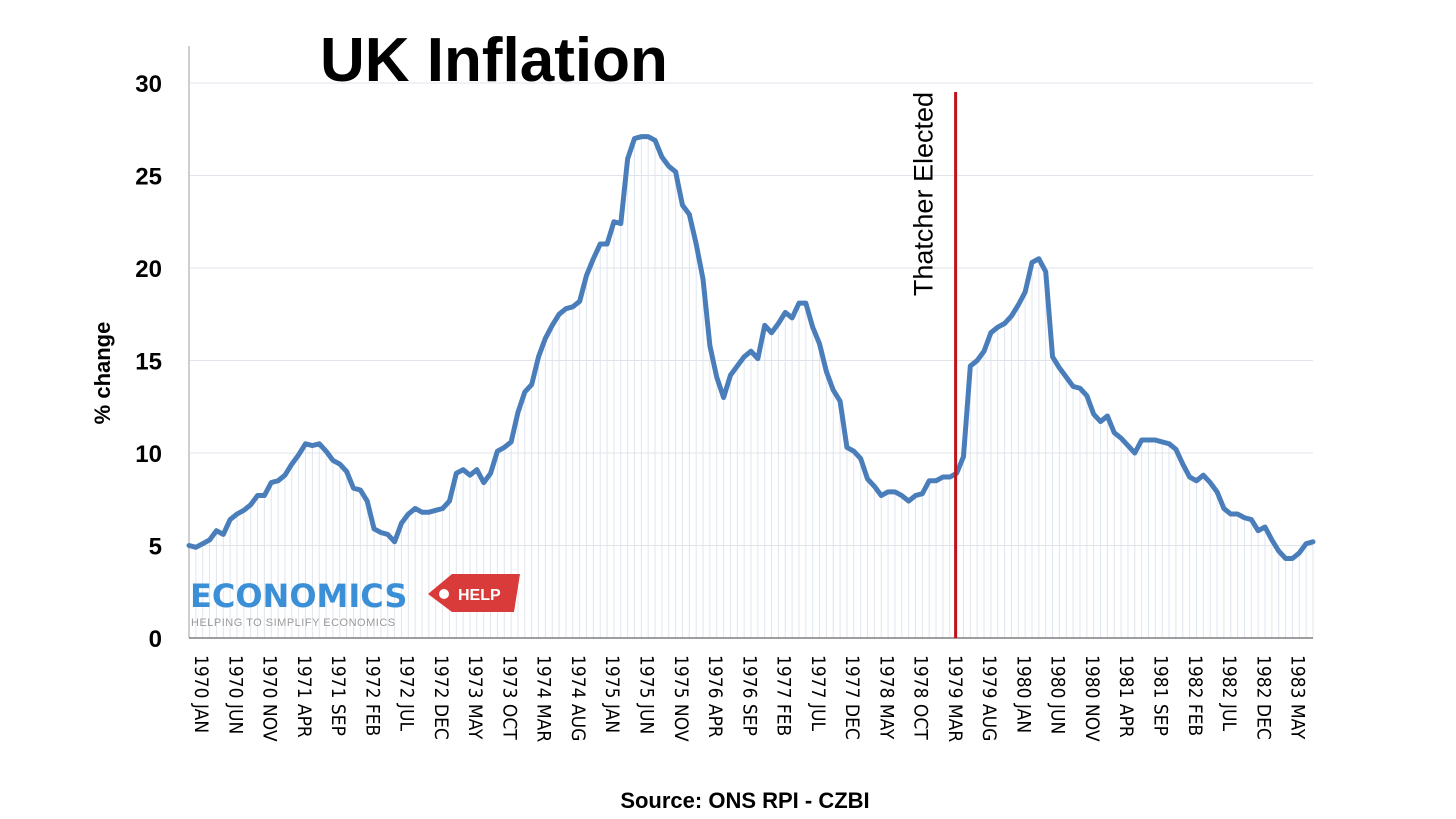 This screenshot has height=819, width=1456. What do you see at coordinates (1298, 697) in the screenshot?
I see `x-tick-label: 1983 MAY` at bounding box center [1298, 697].